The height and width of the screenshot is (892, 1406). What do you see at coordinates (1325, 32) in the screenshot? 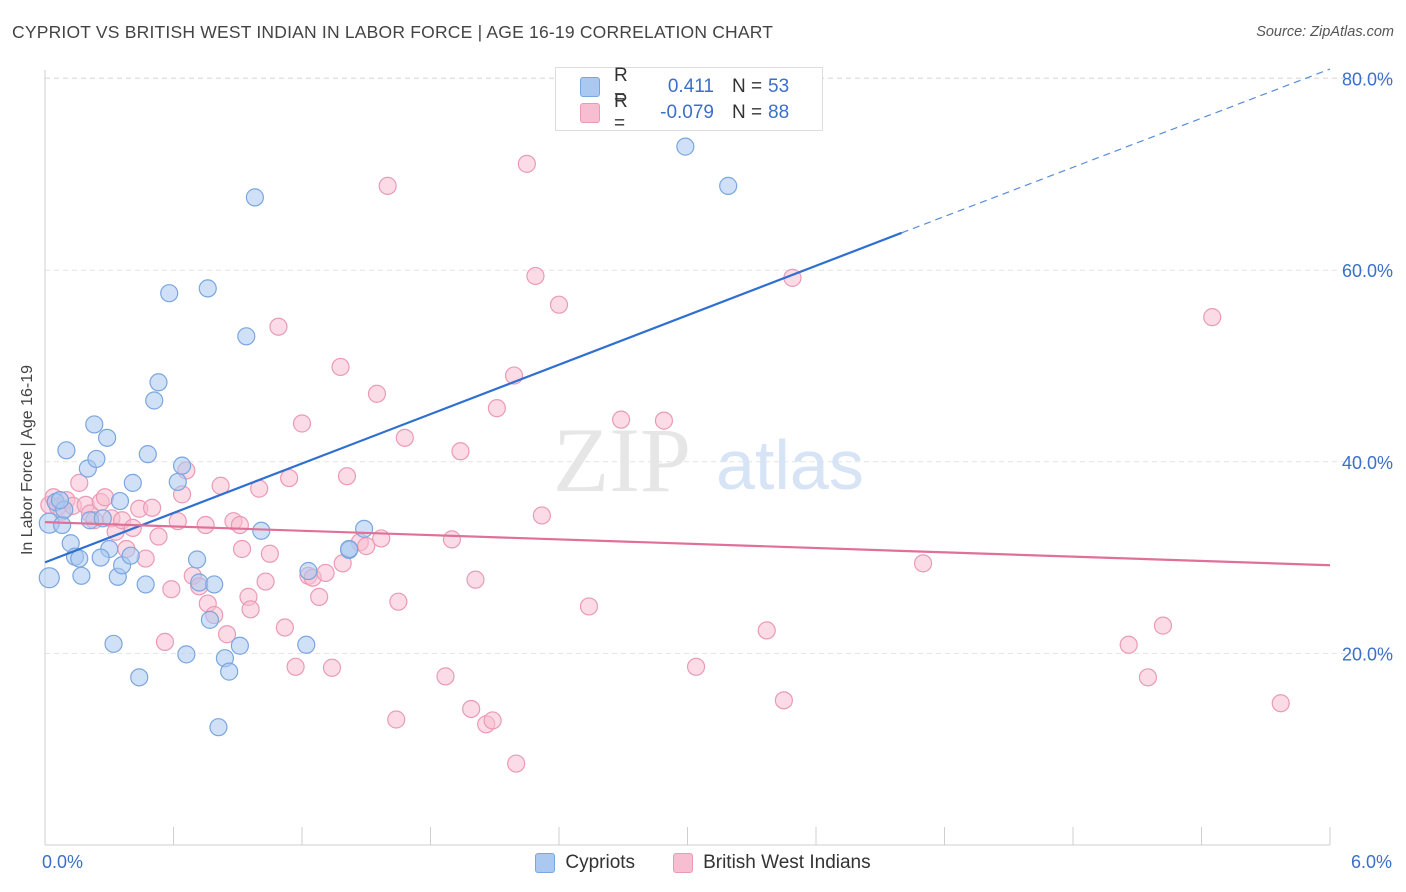
I see `source-label: Source: ZipAtlas.com` at bounding box center [1325, 32].